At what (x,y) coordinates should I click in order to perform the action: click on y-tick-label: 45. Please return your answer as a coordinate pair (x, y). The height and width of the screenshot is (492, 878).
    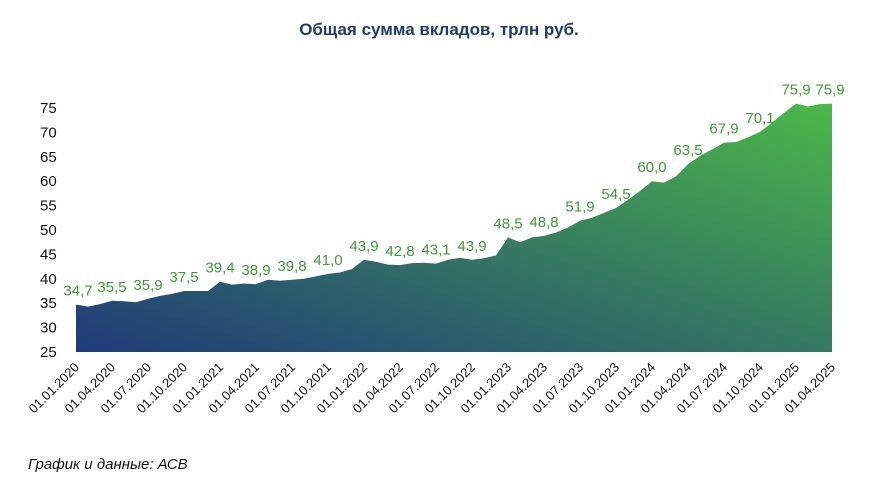
    Looking at the image, I should click on (48, 254).